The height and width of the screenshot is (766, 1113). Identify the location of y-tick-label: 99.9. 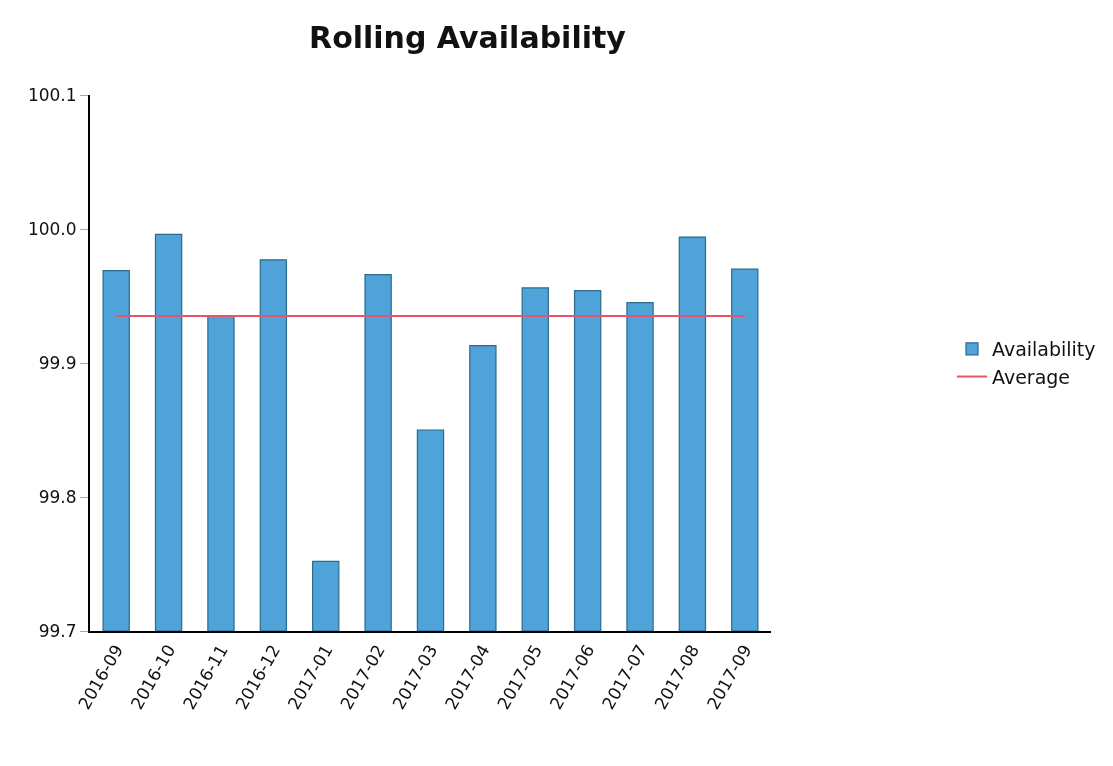
(57, 362).